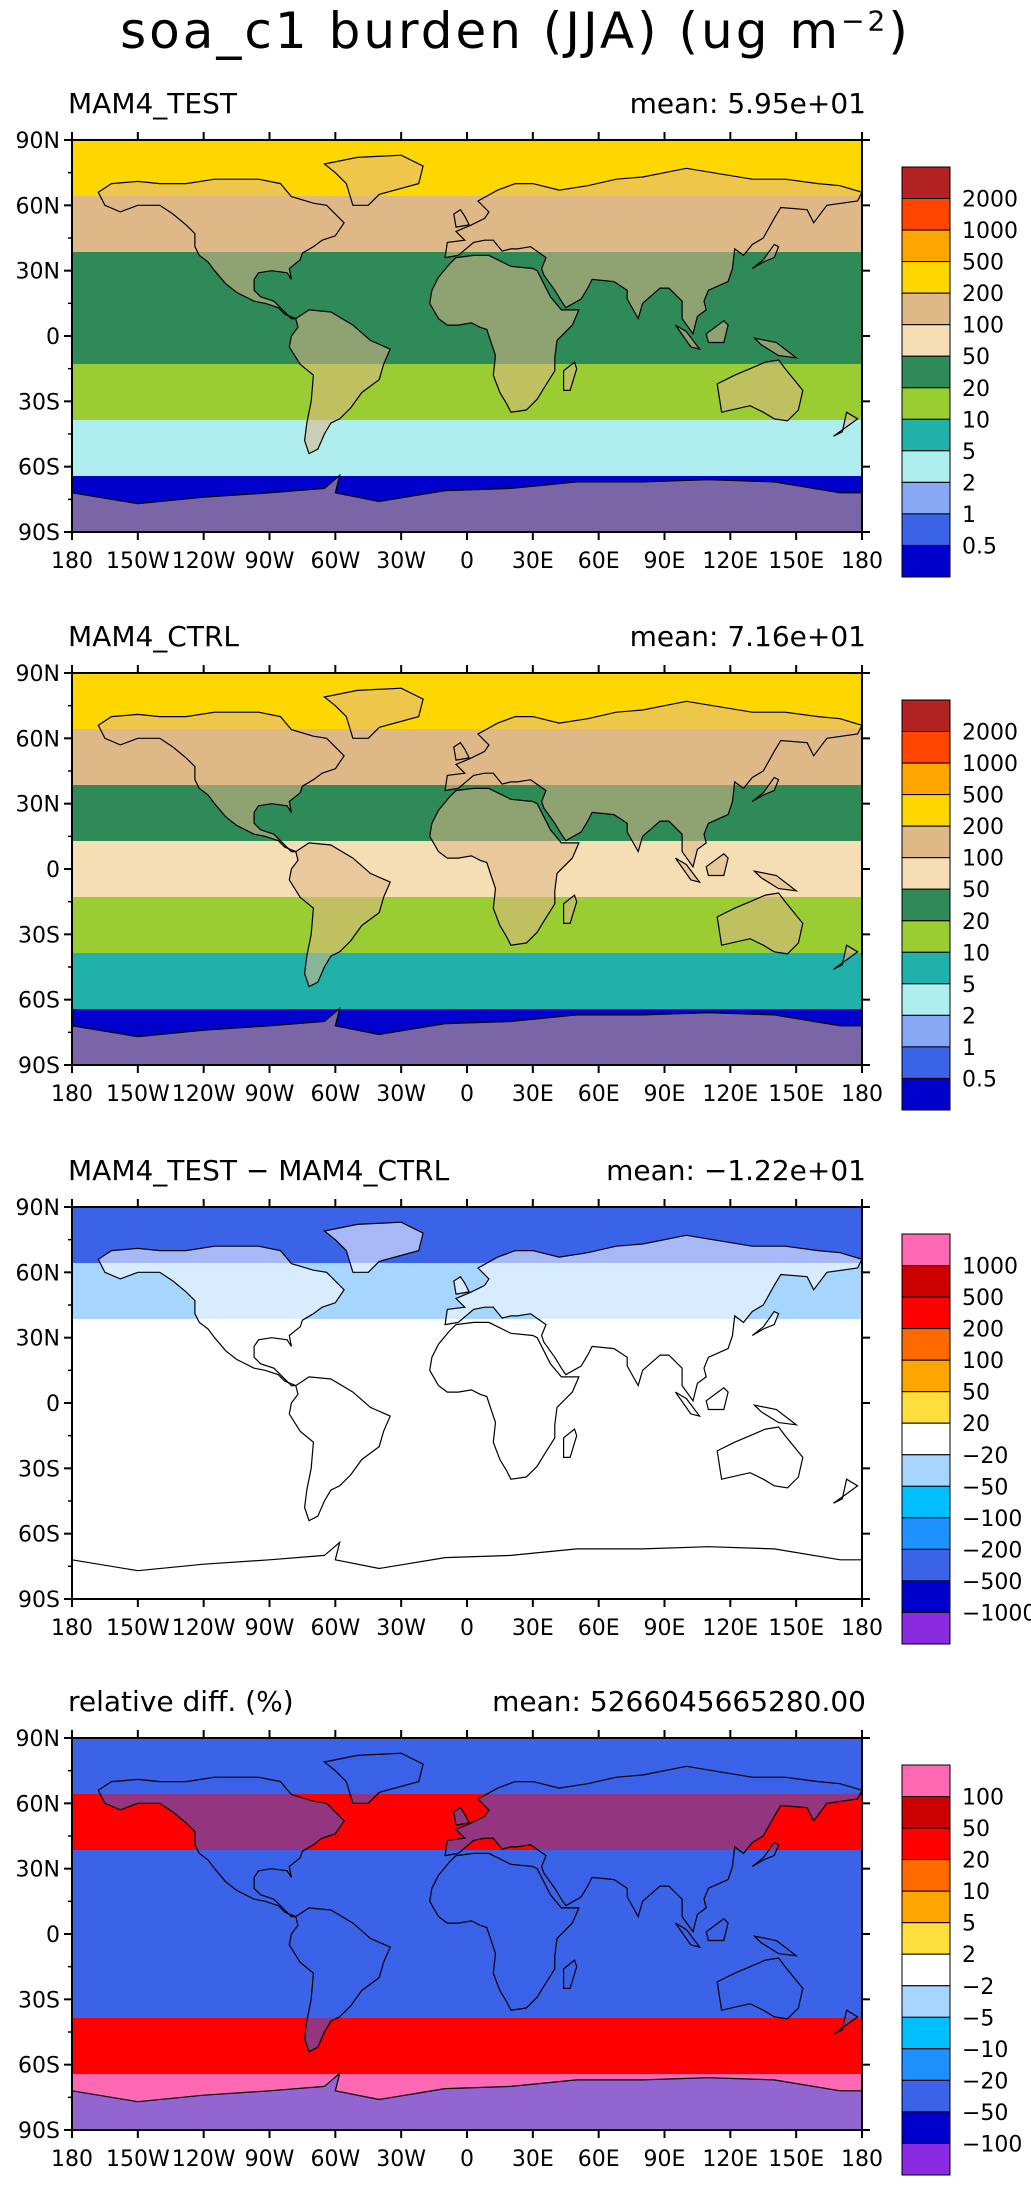 This screenshot has width=1031, height=2203. What do you see at coordinates (899, 31) in the screenshot?
I see `title-suffix: )` at bounding box center [899, 31].